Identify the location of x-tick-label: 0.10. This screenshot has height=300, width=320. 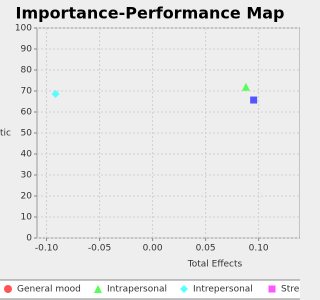
(259, 249).